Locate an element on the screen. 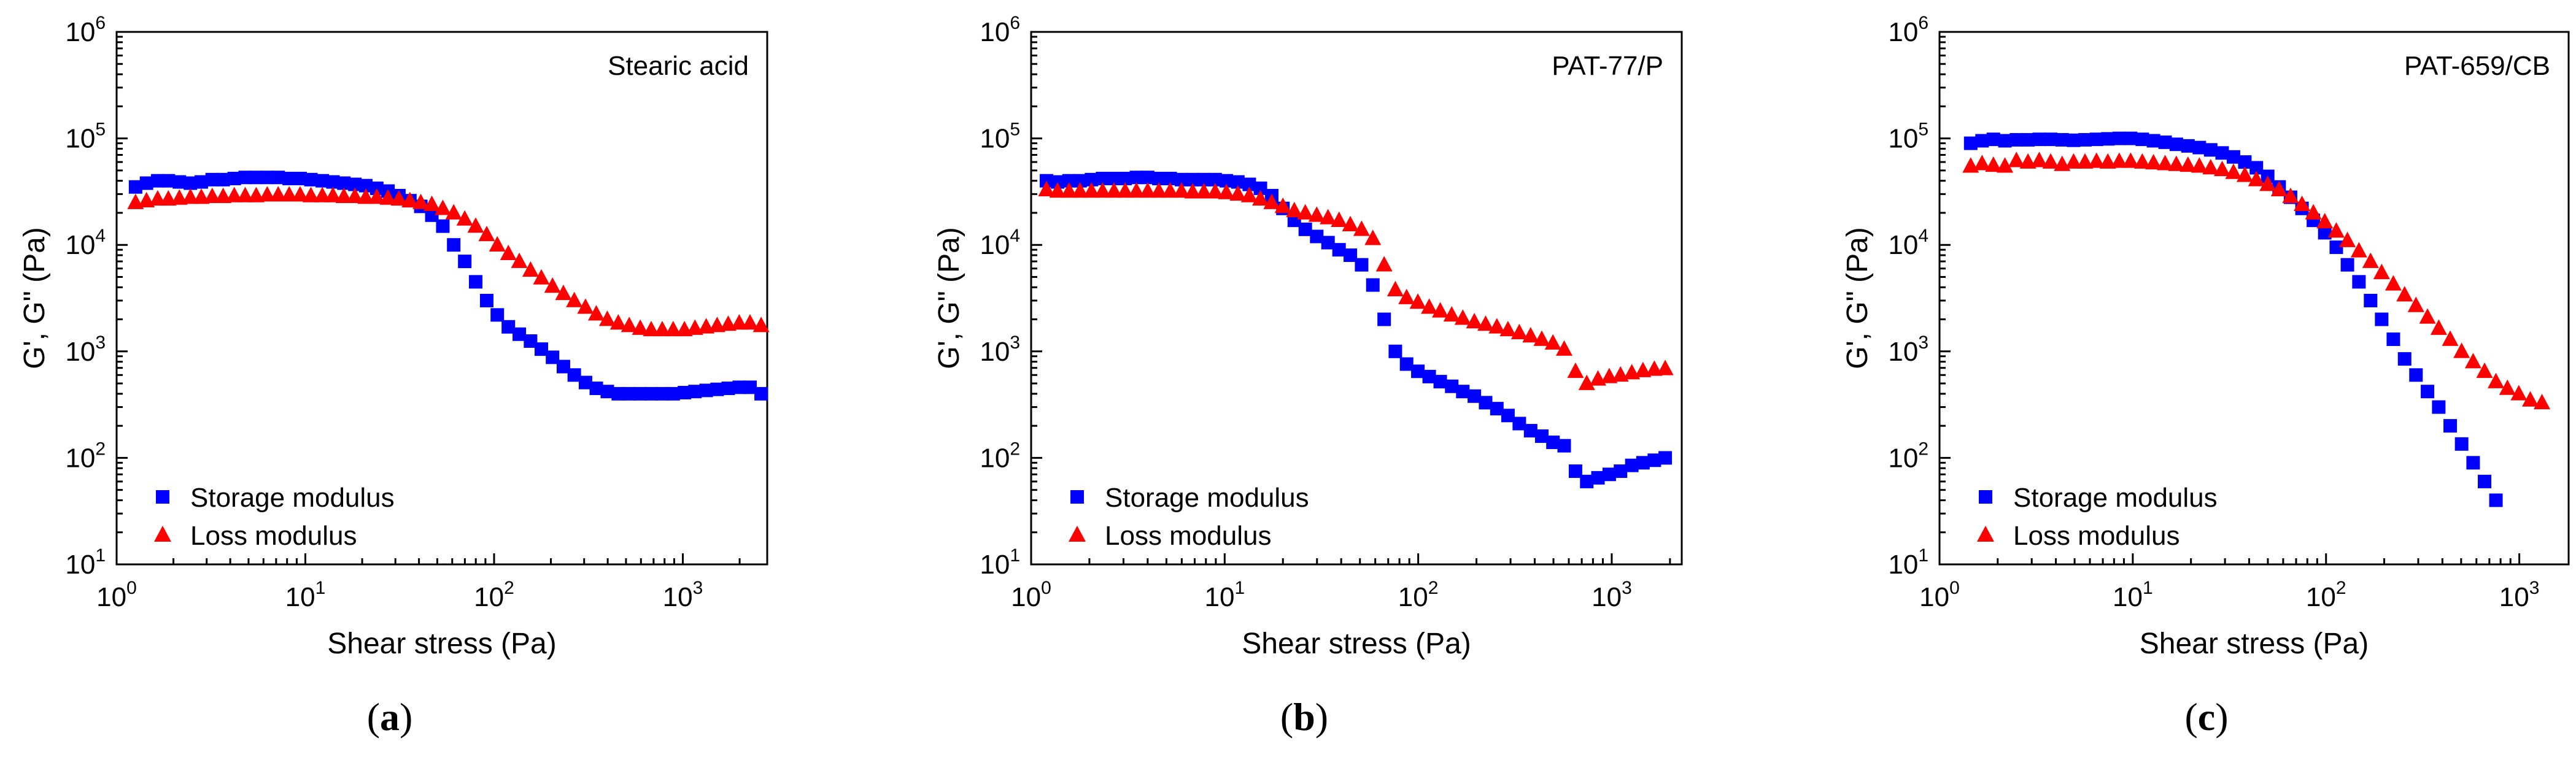 Image resolution: width=2576 pixels, height=757 pixels. y-tick-label: 10³ is located at coordinates (86, 349).